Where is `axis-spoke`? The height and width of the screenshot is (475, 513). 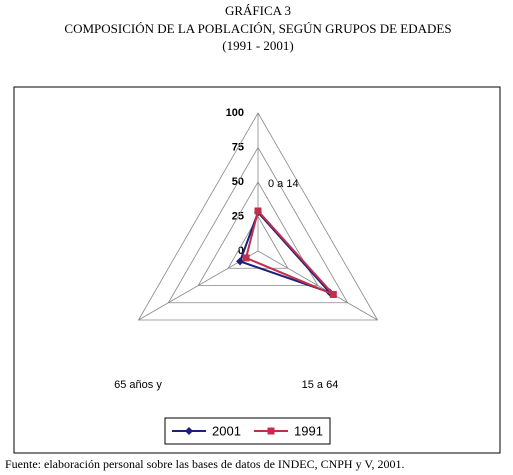 axis-spoke is located at coordinates (317, 285).